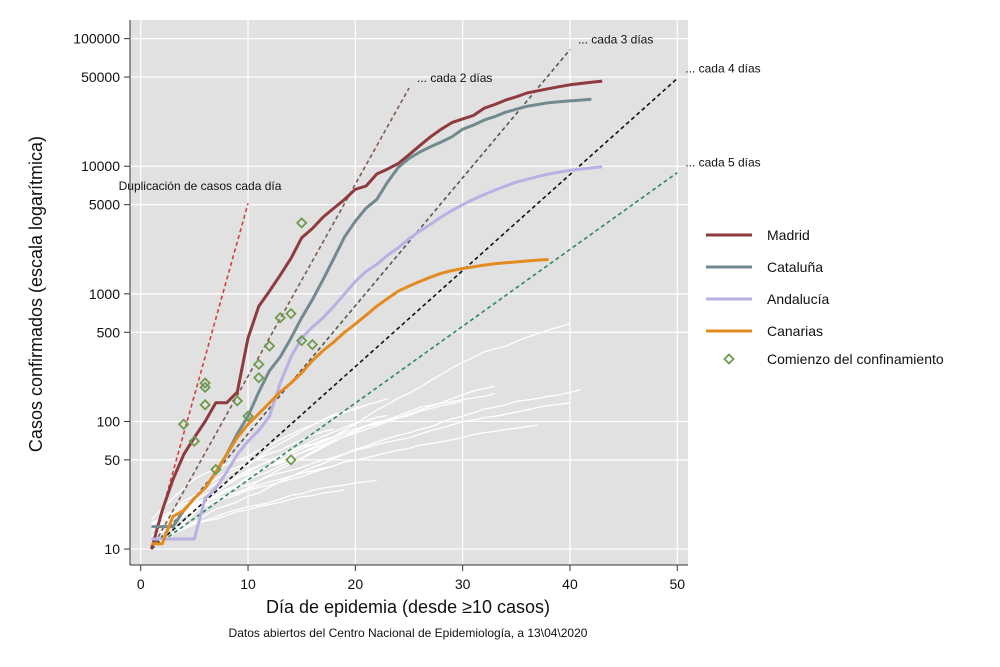 This screenshot has height=667, width=1000. Describe the element at coordinates (112, 460) in the screenshot. I see `y-tick-label: 50` at that location.